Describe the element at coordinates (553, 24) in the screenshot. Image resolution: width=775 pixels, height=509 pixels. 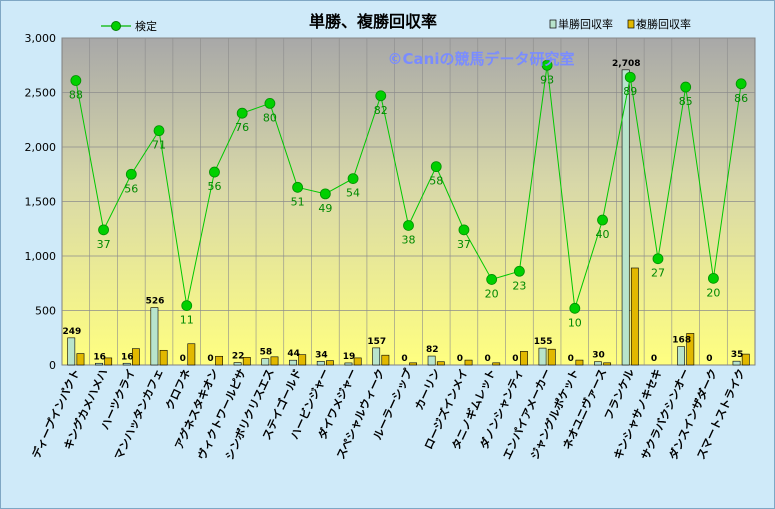
I see `legend-win-swatch` at that location.